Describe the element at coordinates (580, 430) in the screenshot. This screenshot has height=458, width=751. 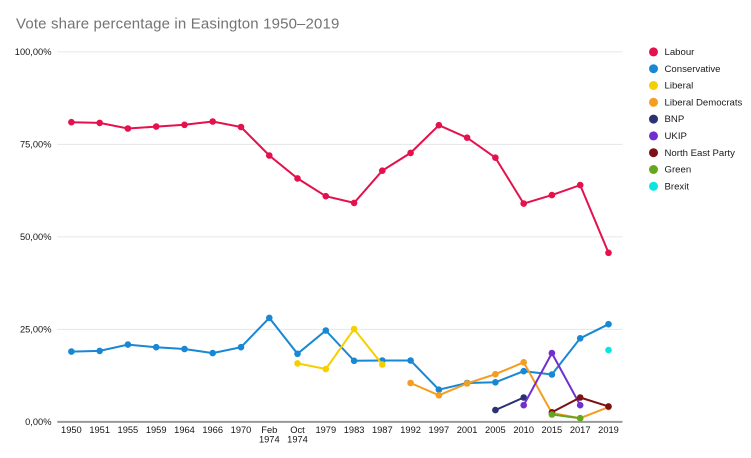
I see `svg-text: 2017` at that location.